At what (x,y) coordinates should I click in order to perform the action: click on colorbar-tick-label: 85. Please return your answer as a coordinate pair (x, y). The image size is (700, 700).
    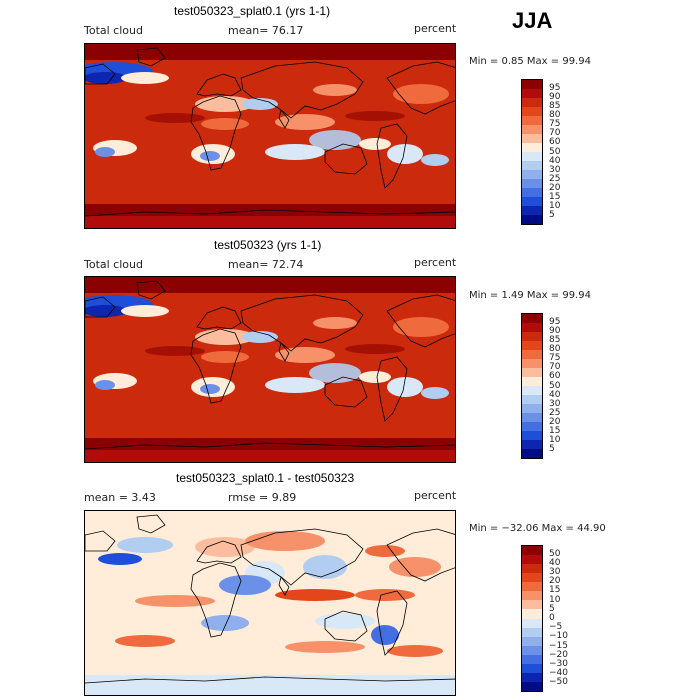
    Looking at the image, I should click on (555, 105).